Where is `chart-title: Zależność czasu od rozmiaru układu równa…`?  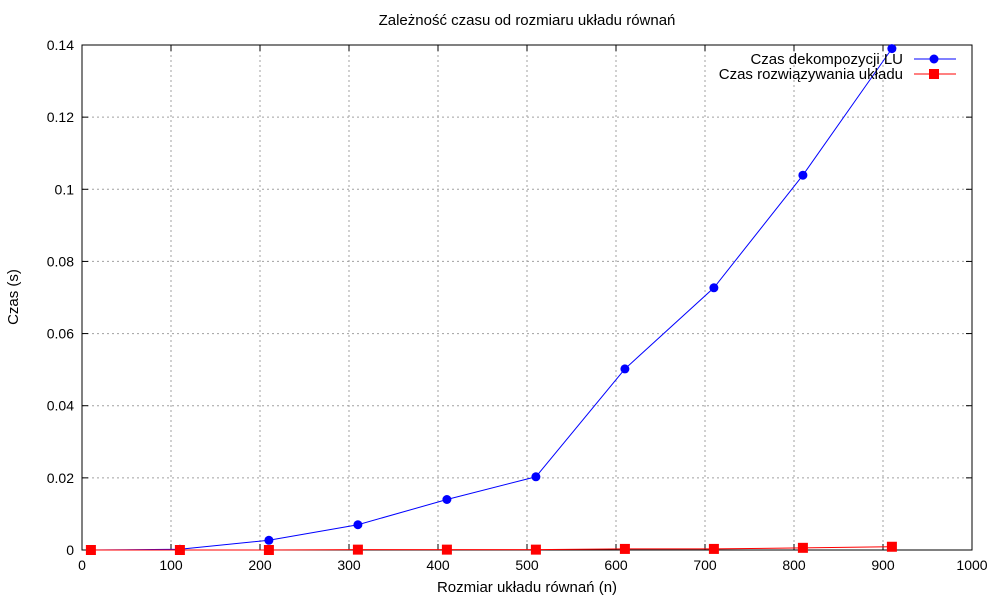
chart-title: Zależność czasu od rozmiaru układu równa… is located at coordinates (527, 20).